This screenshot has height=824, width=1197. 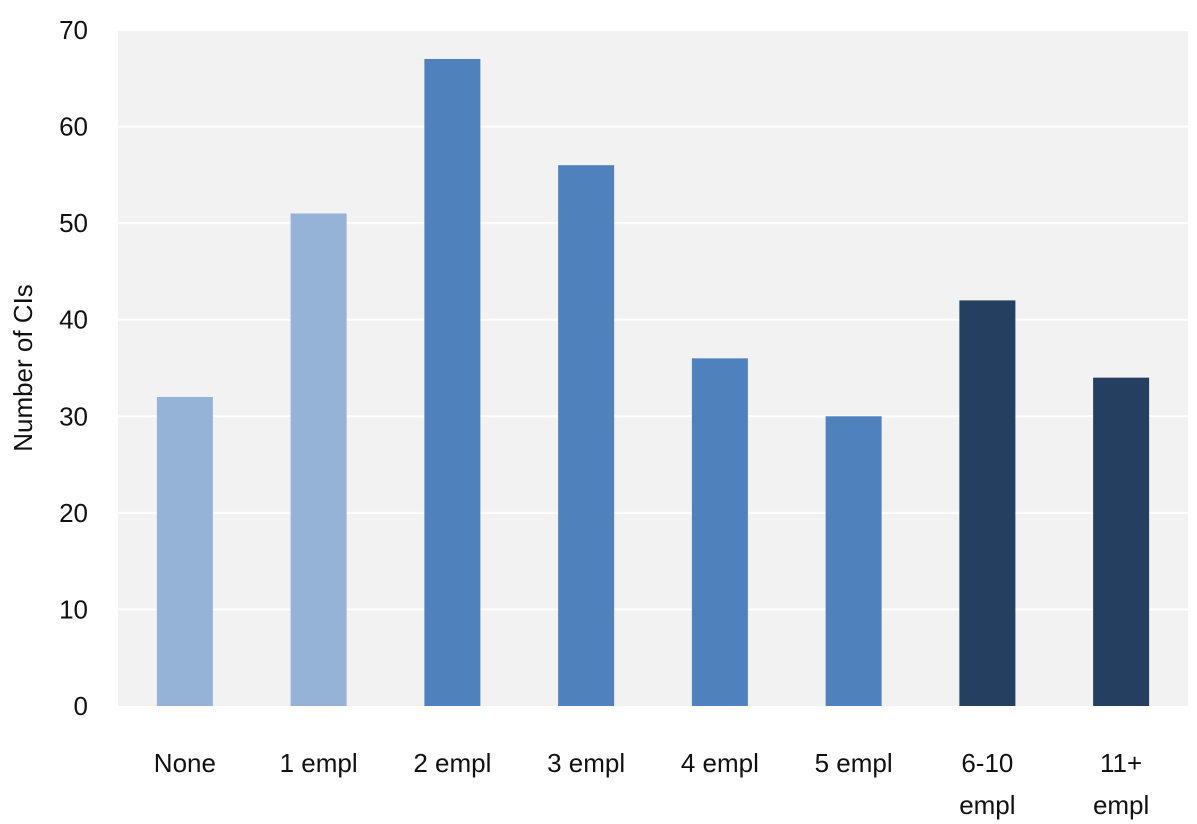 I want to click on x-category-label: 4 empl, so click(x=720, y=763).